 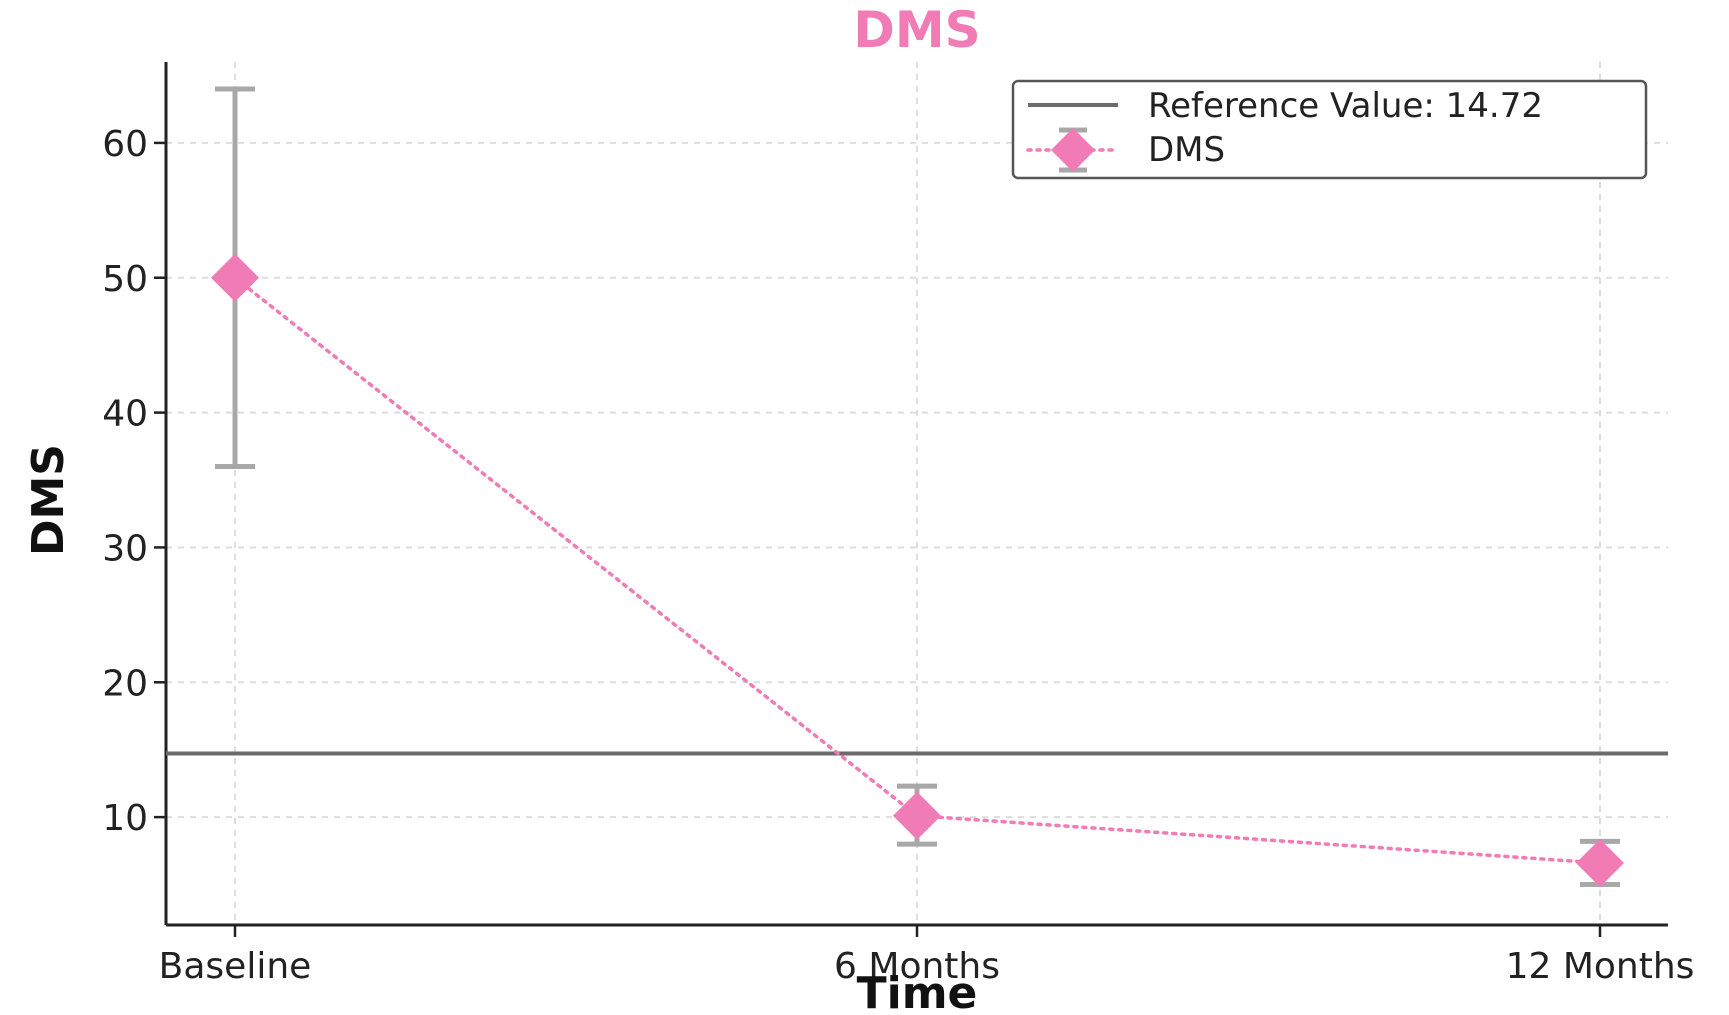 What do you see at coordinates (235, 966) in the screenshot?
I see `x-tick-label: Baseline` at bounding box center [235, 966].